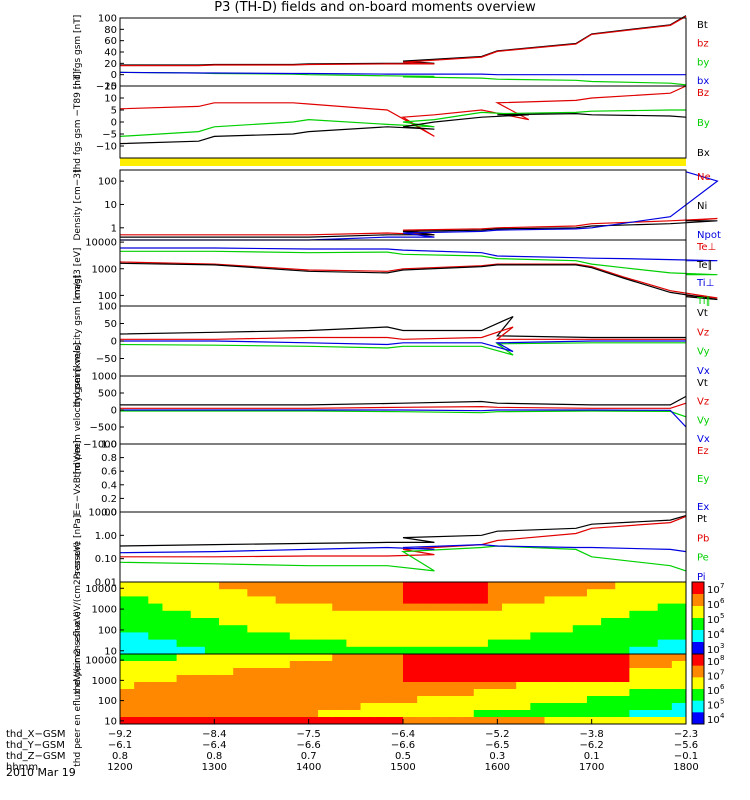 This screenshot has width=750, height=800. Describe the element at coordinates (41, 772) in the screenshot. I see `date-label: 2010 Mar 19` at that location.